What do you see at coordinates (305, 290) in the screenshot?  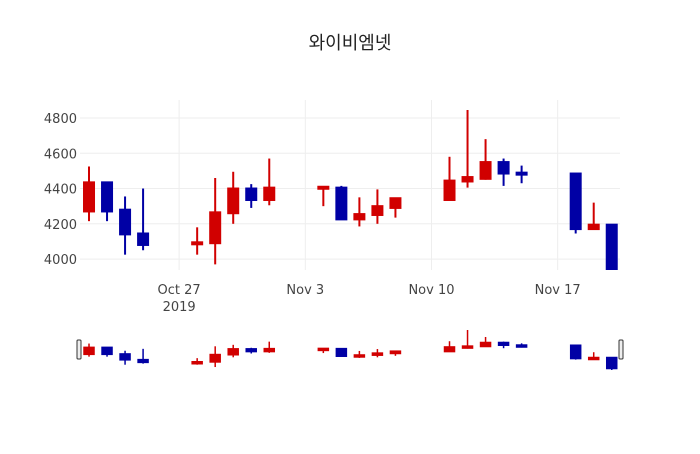 I see `x-tick-label: Nov 3` at bounding box center [305, 290].